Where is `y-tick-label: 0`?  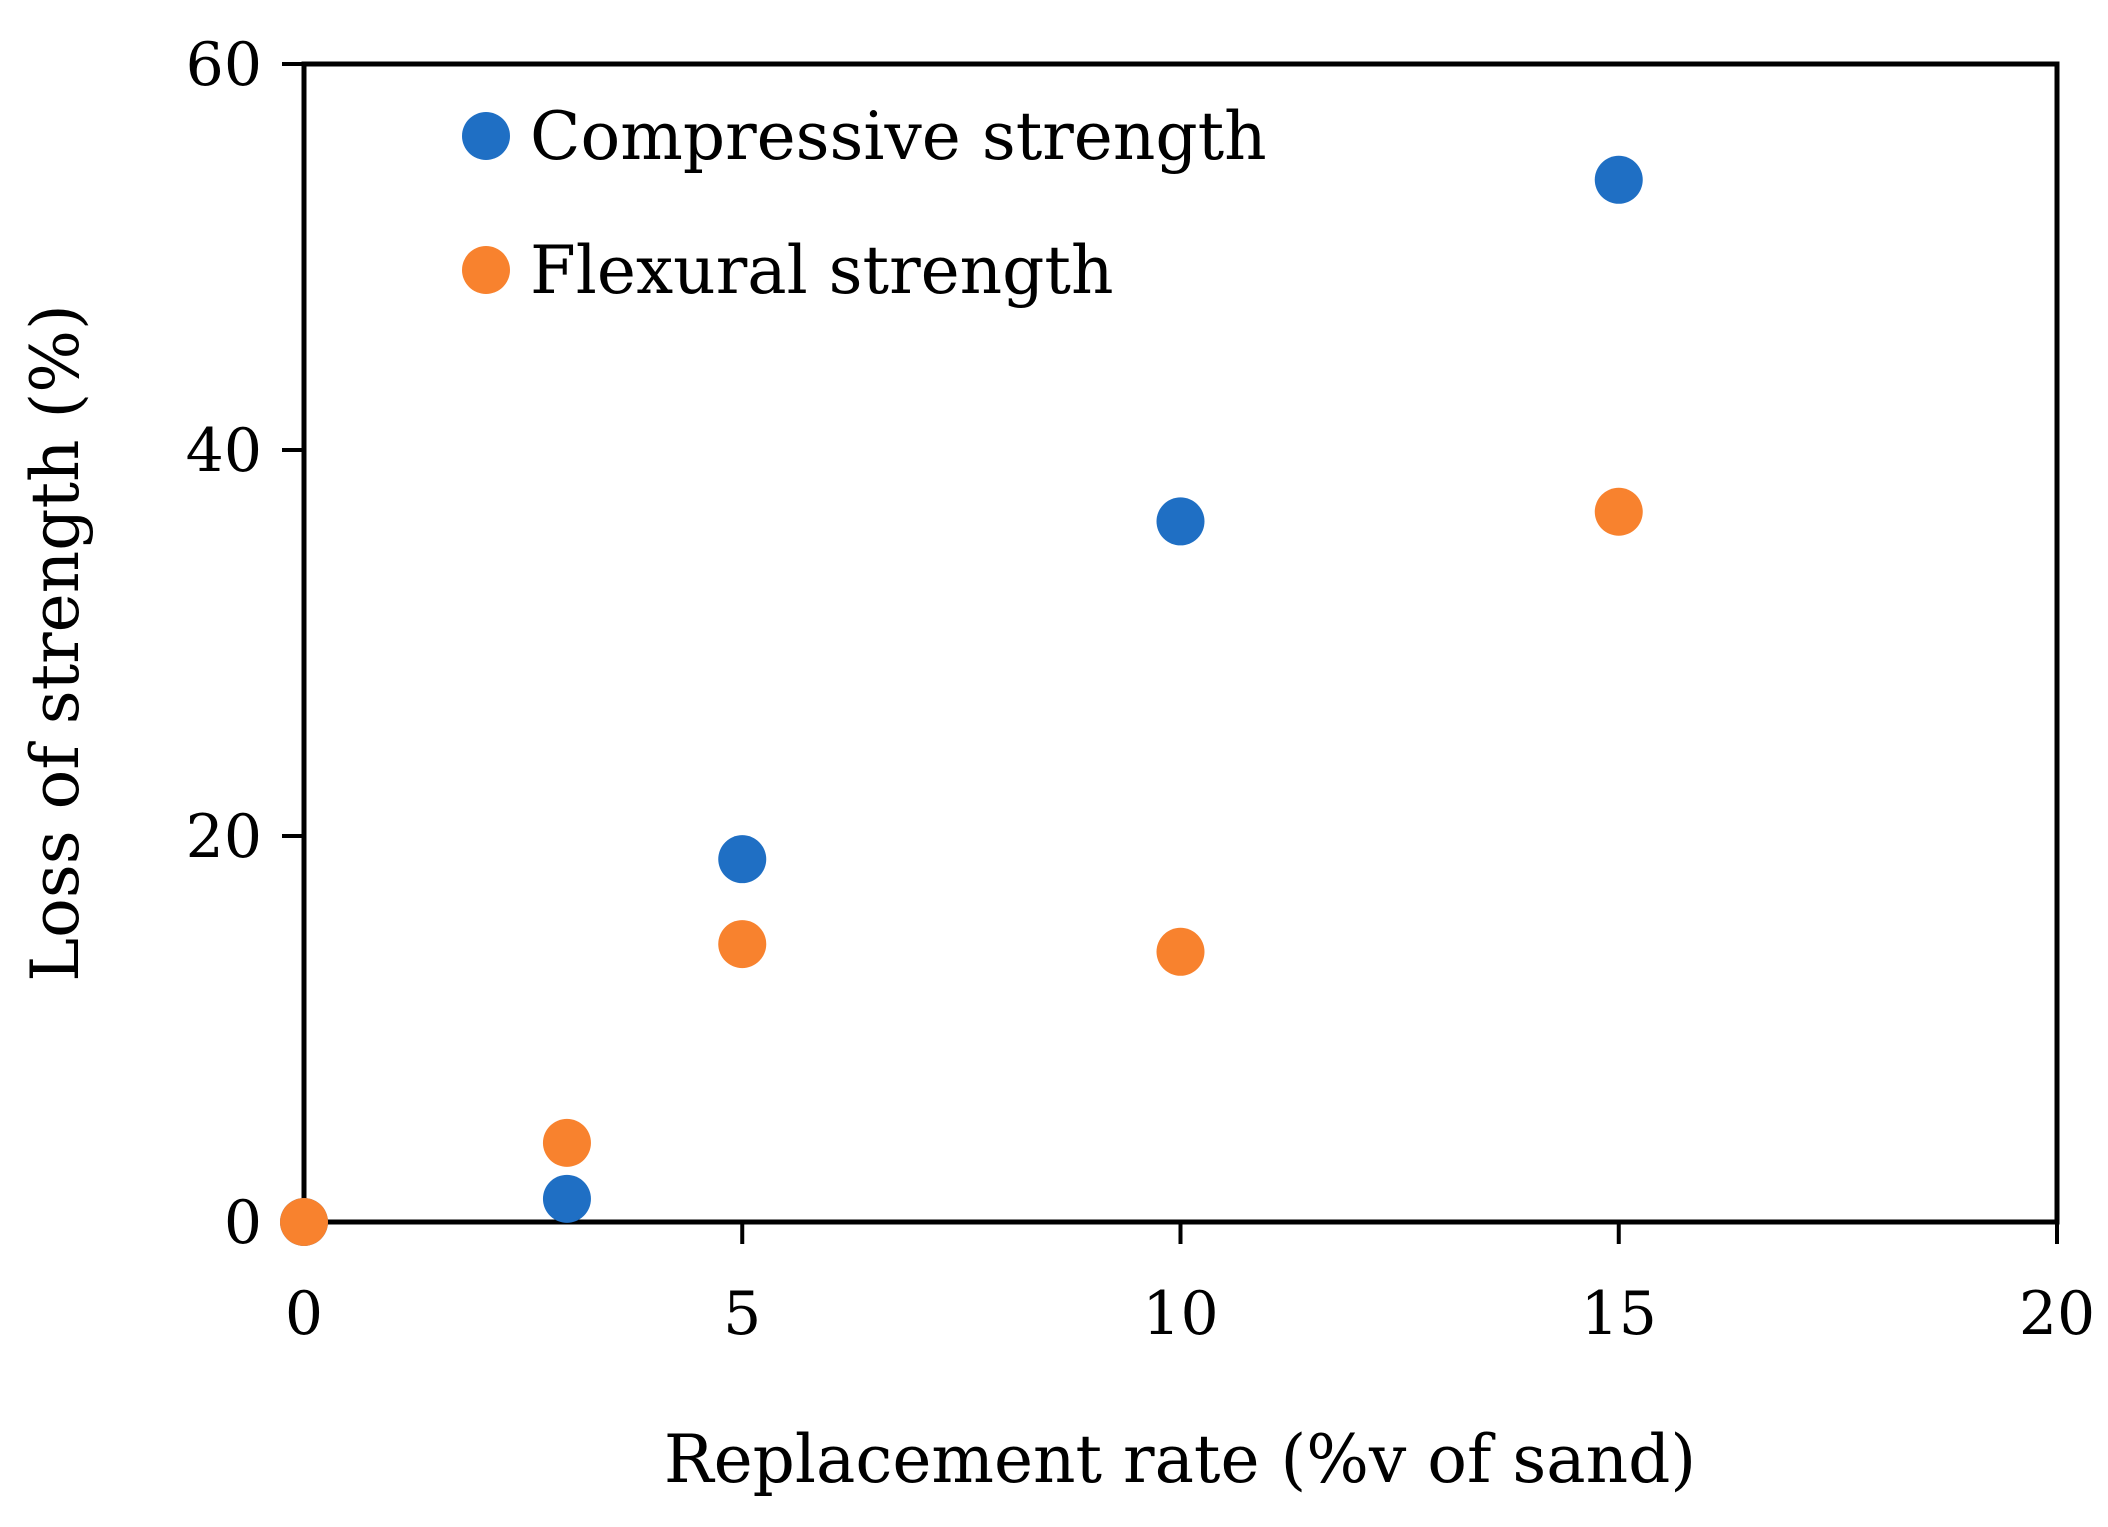 y-tick-label: 0 is located at coordinates (243, 1223).